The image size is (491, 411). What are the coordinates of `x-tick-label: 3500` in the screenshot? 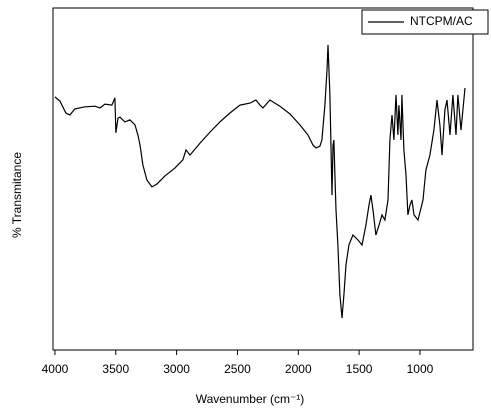 It's located at (115, 369).